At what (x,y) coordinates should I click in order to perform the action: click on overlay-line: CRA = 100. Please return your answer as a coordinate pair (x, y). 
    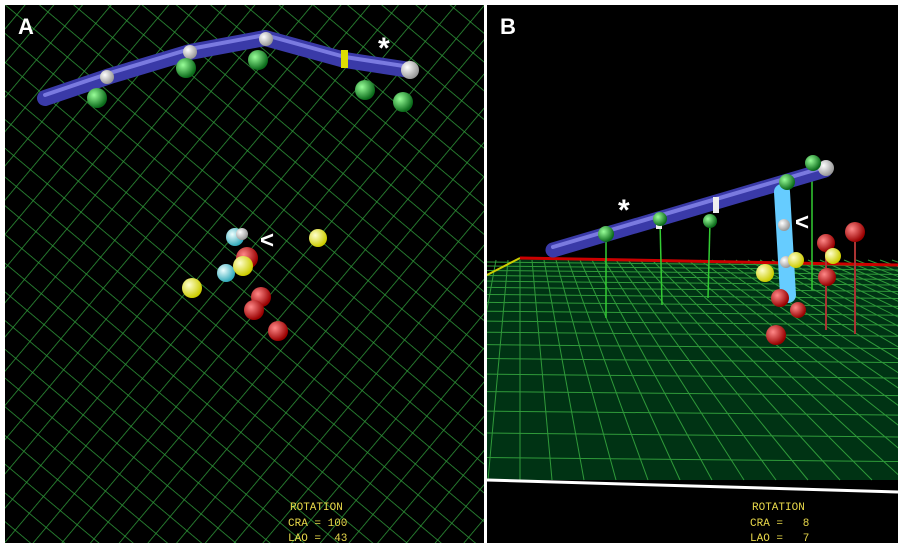
    Looking at the image, I should click on (317, 524).